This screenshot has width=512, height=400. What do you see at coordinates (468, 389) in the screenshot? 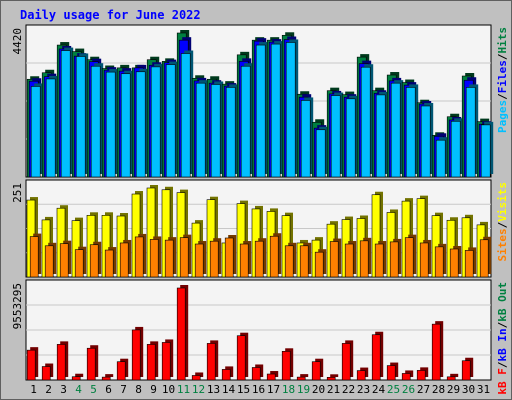
I see `x-tick-label: 30` at bounding box center [468, 389].